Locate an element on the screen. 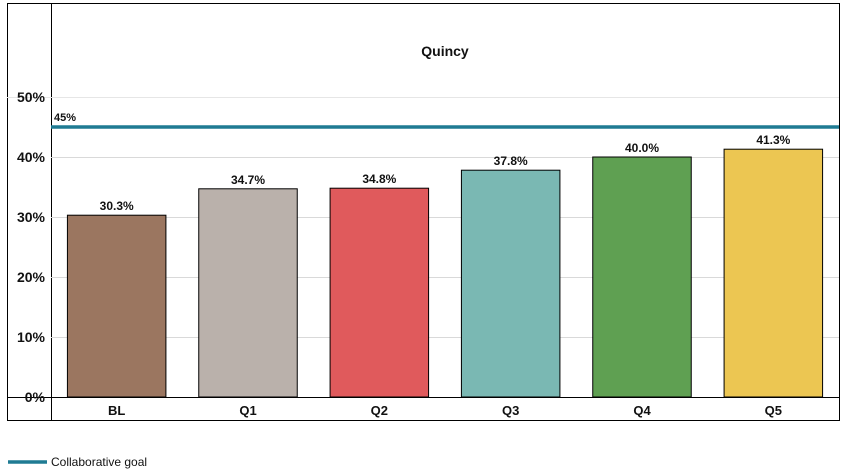 The width and height of the screenshot is (850, 475). goal-label: 45% is located at coordinates (65, 118).